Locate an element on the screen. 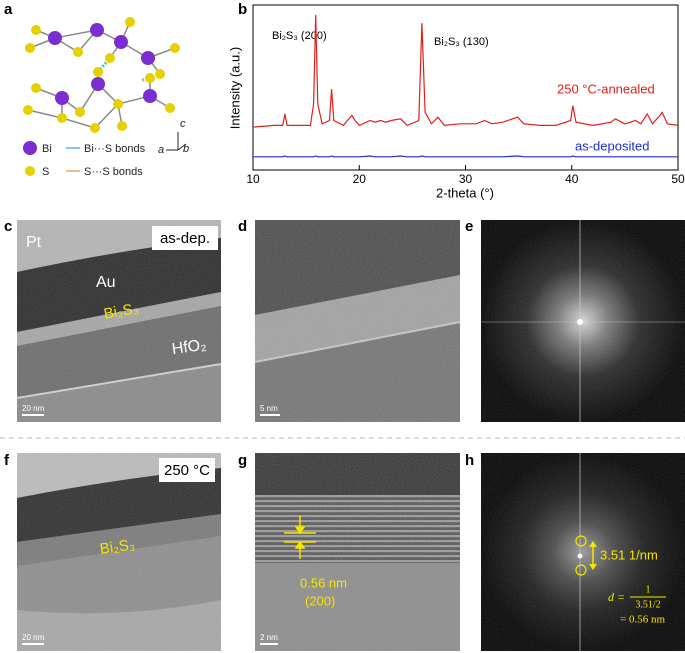 The image size is (685, 653). tem-image-f: 250 °C Bi₂S₃ 20 nm is located at coordinates (119, 552).